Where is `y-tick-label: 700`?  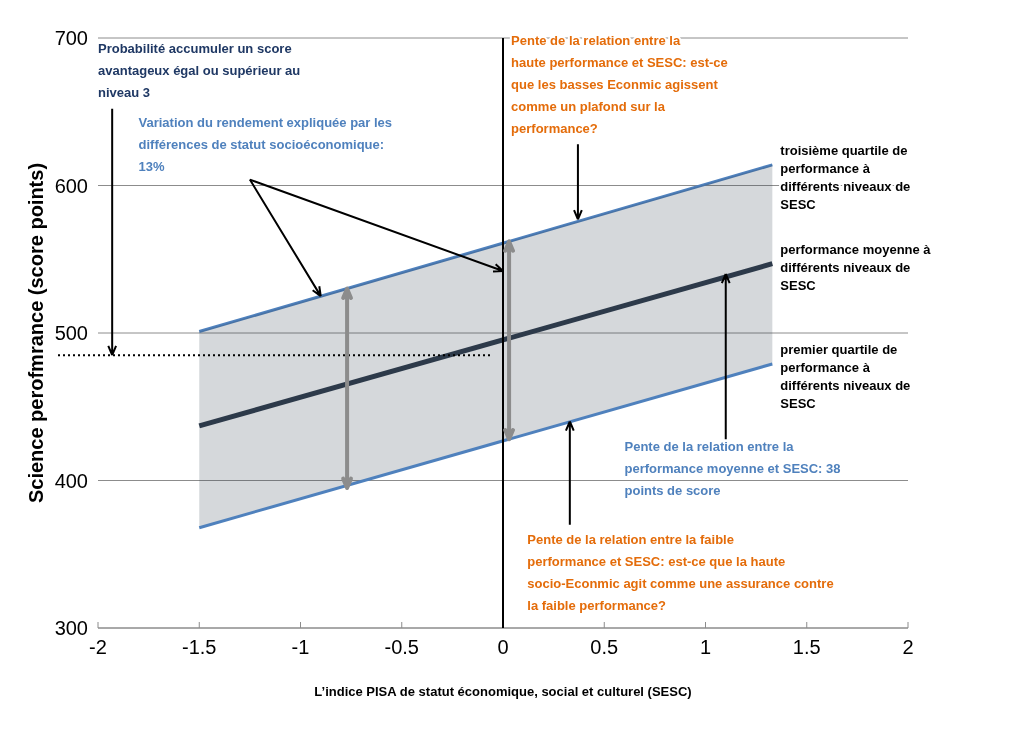
y-tick-label: 700 is located at coordinates (71, 38).